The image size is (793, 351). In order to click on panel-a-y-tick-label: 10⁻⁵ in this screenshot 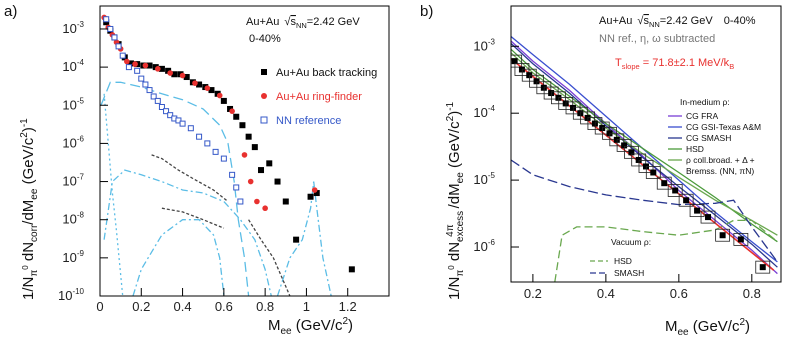, I will do `click(73, 104)`.